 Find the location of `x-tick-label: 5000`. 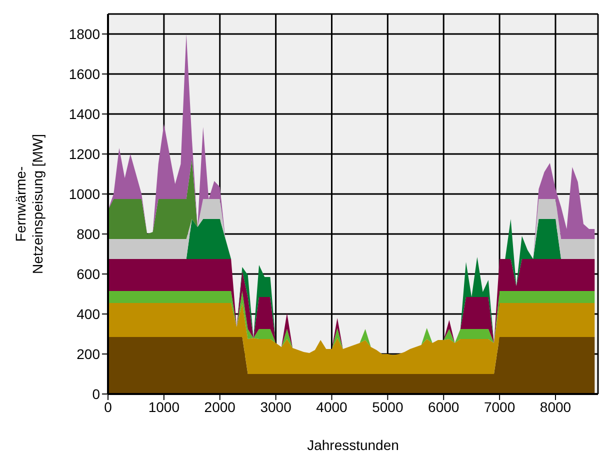

x-tick-label: 5000 is located at coordinates (388, 406).